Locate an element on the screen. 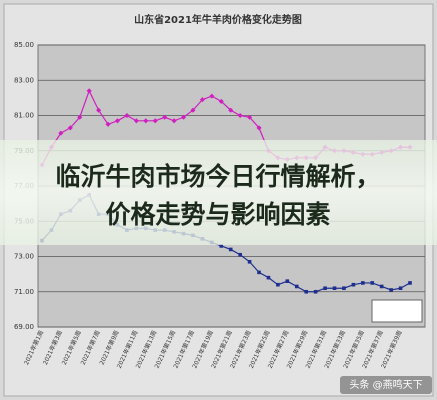  chart-title: 山东省2021年牛羊肉价格变化走势图 is located at coordinates (218, 19).